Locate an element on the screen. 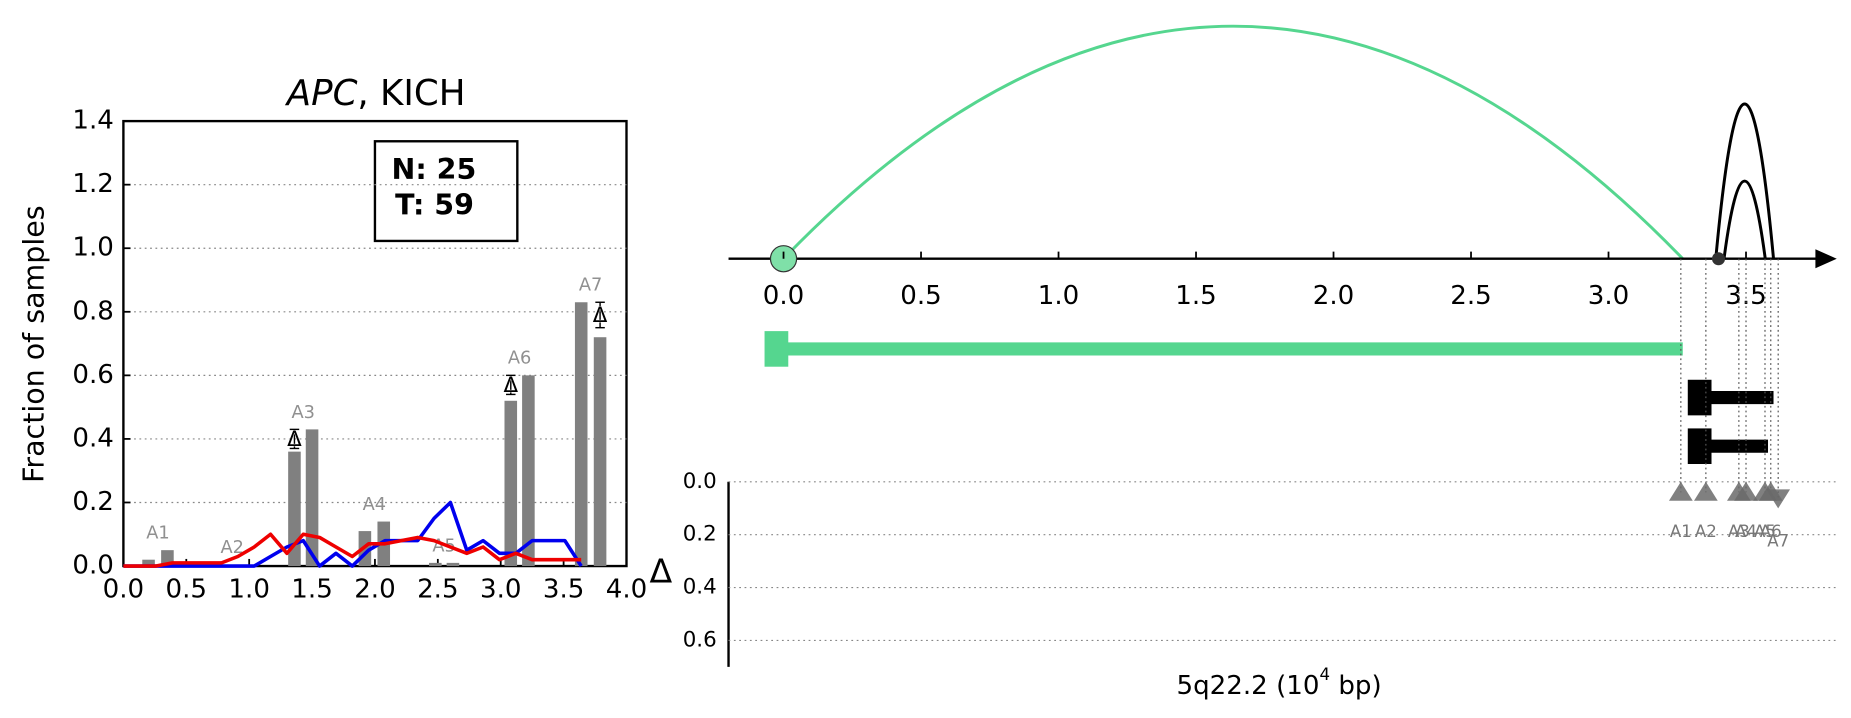 The width and height of the screenshot is (1851, 718). exon-label: A3 is located at coordinates (1739, 531).